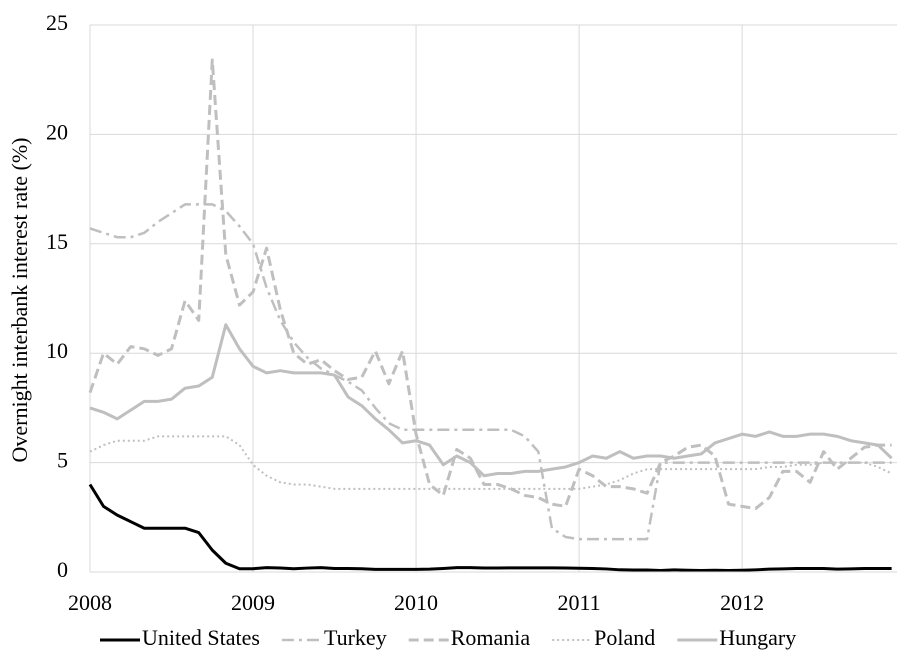 The image size is (897, 658). I want to click on x-tick-label: 2012, so click(742, 602).